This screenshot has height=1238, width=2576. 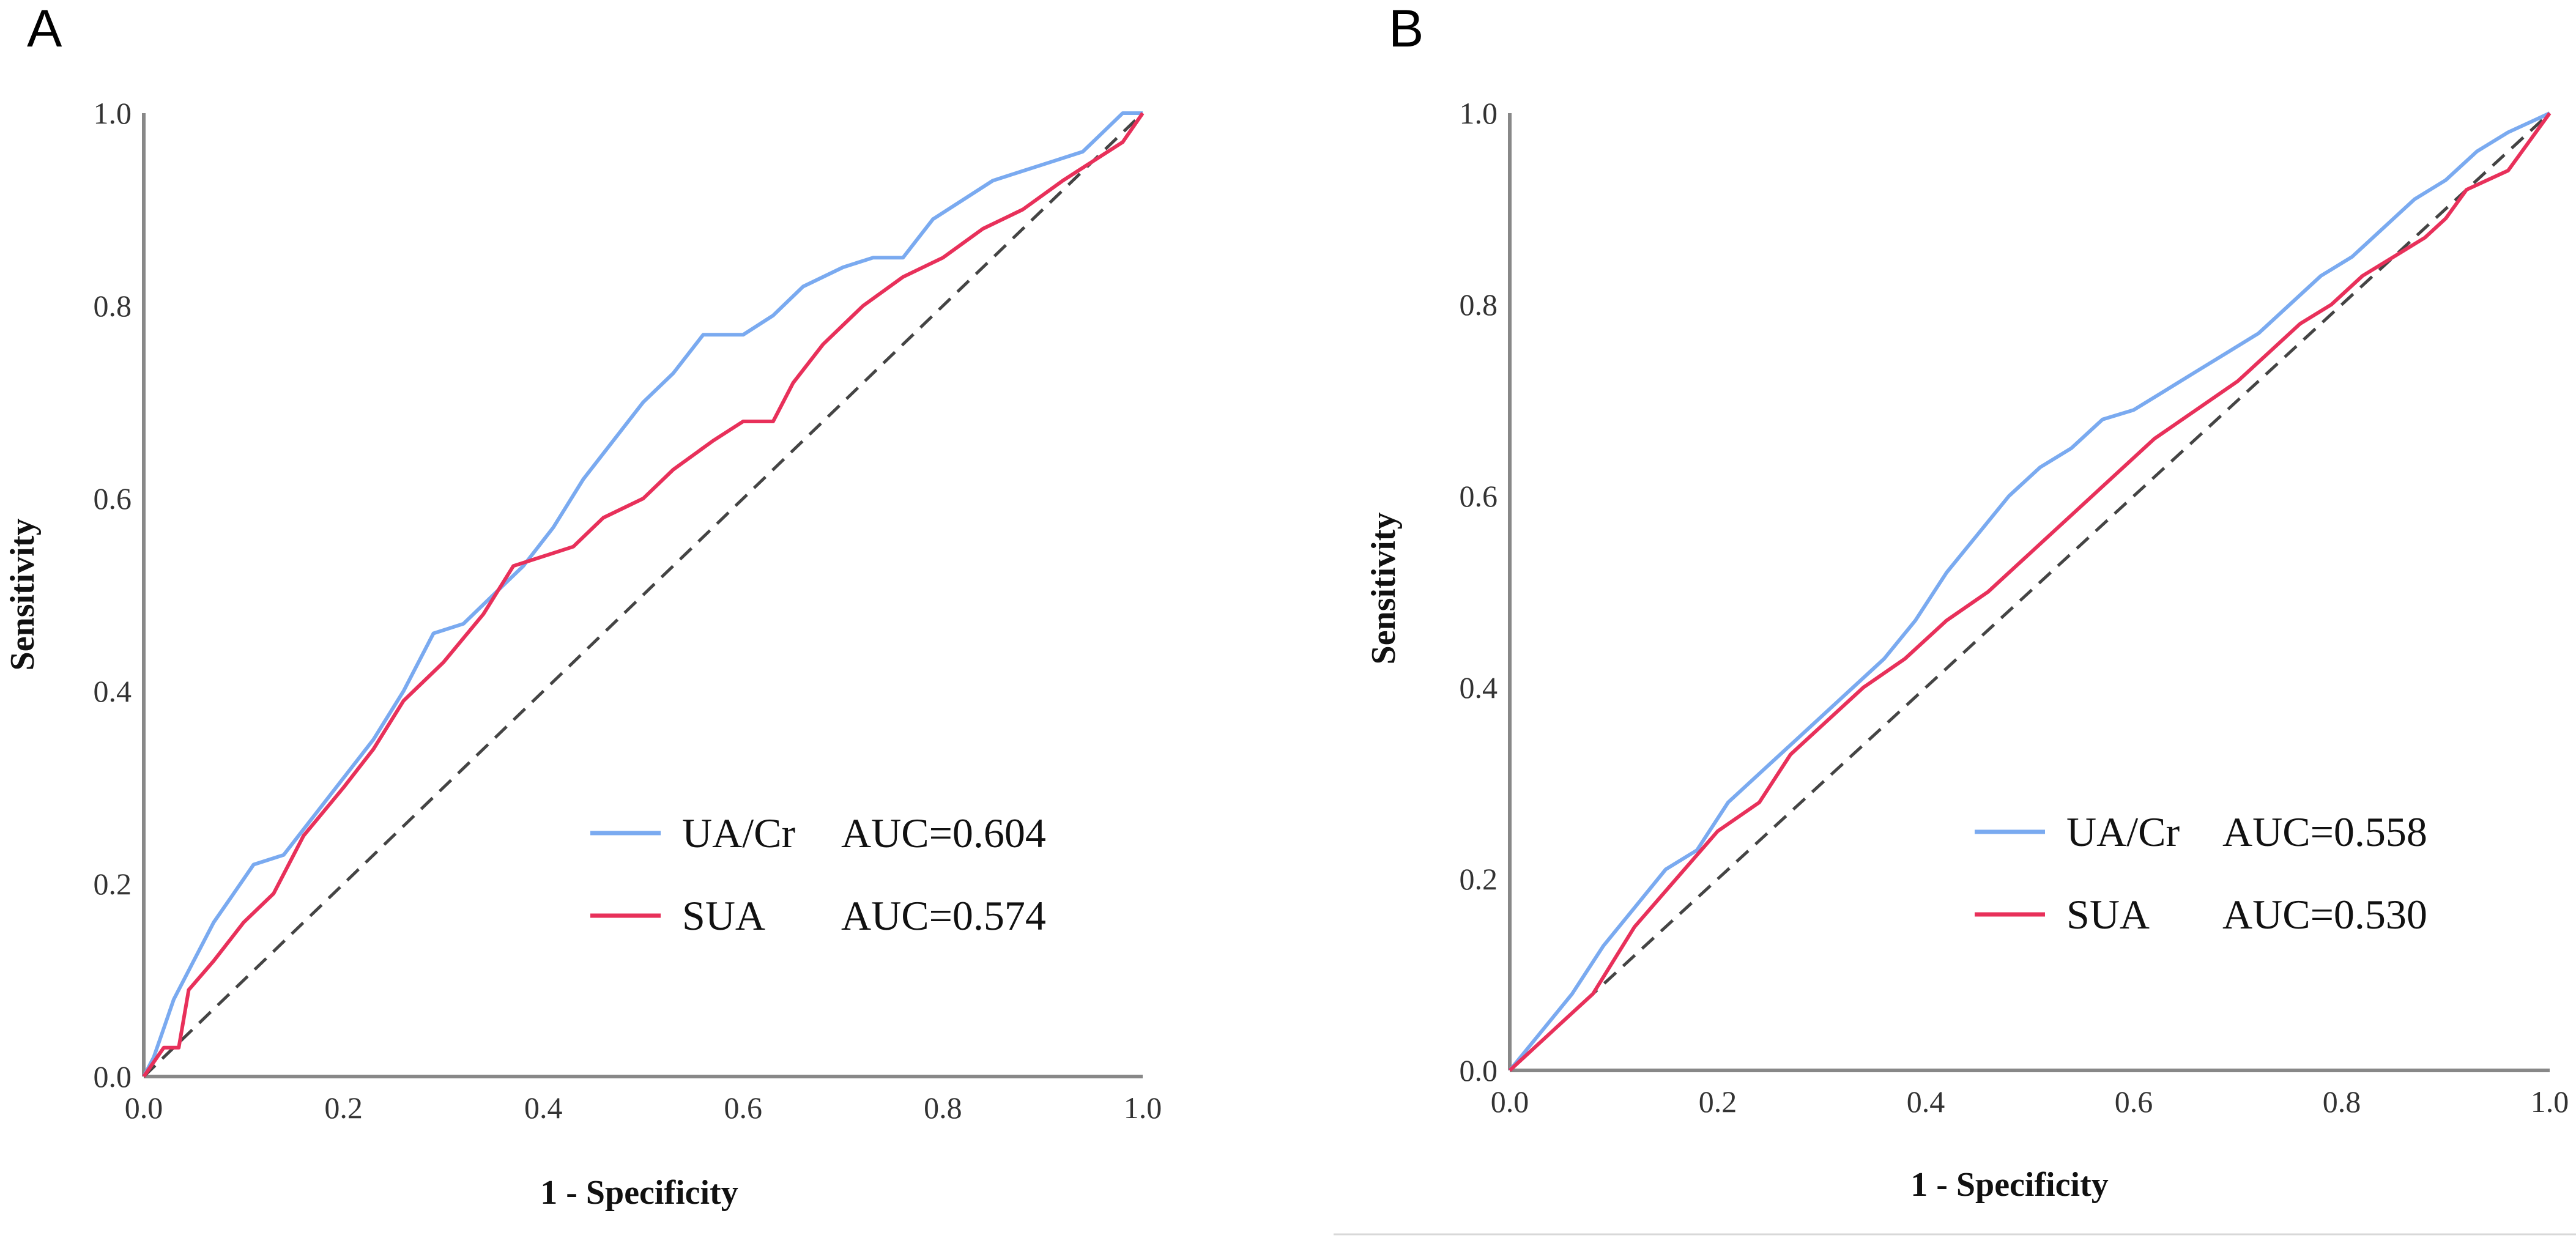 I want to click on panel-label: B, so click(x=1406, y=29).